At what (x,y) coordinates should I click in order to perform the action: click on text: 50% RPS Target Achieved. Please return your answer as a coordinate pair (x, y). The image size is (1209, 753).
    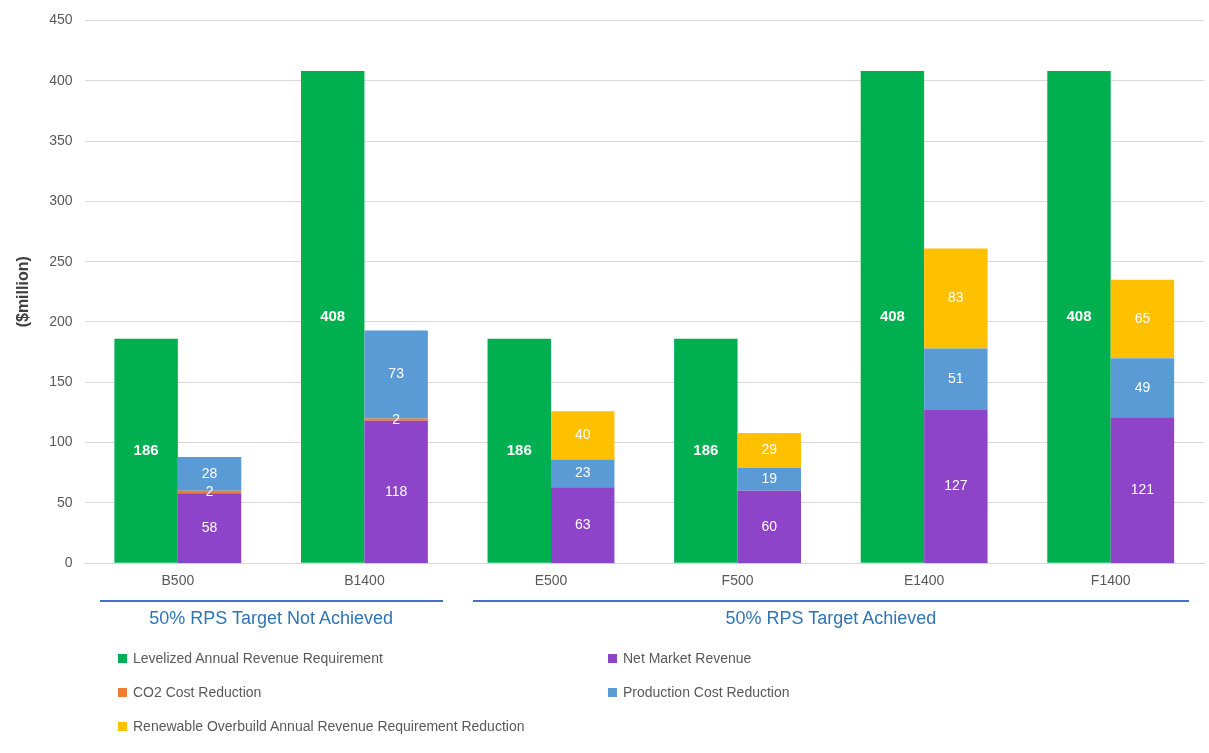
    Looking at the image, I should click on (830, 614).